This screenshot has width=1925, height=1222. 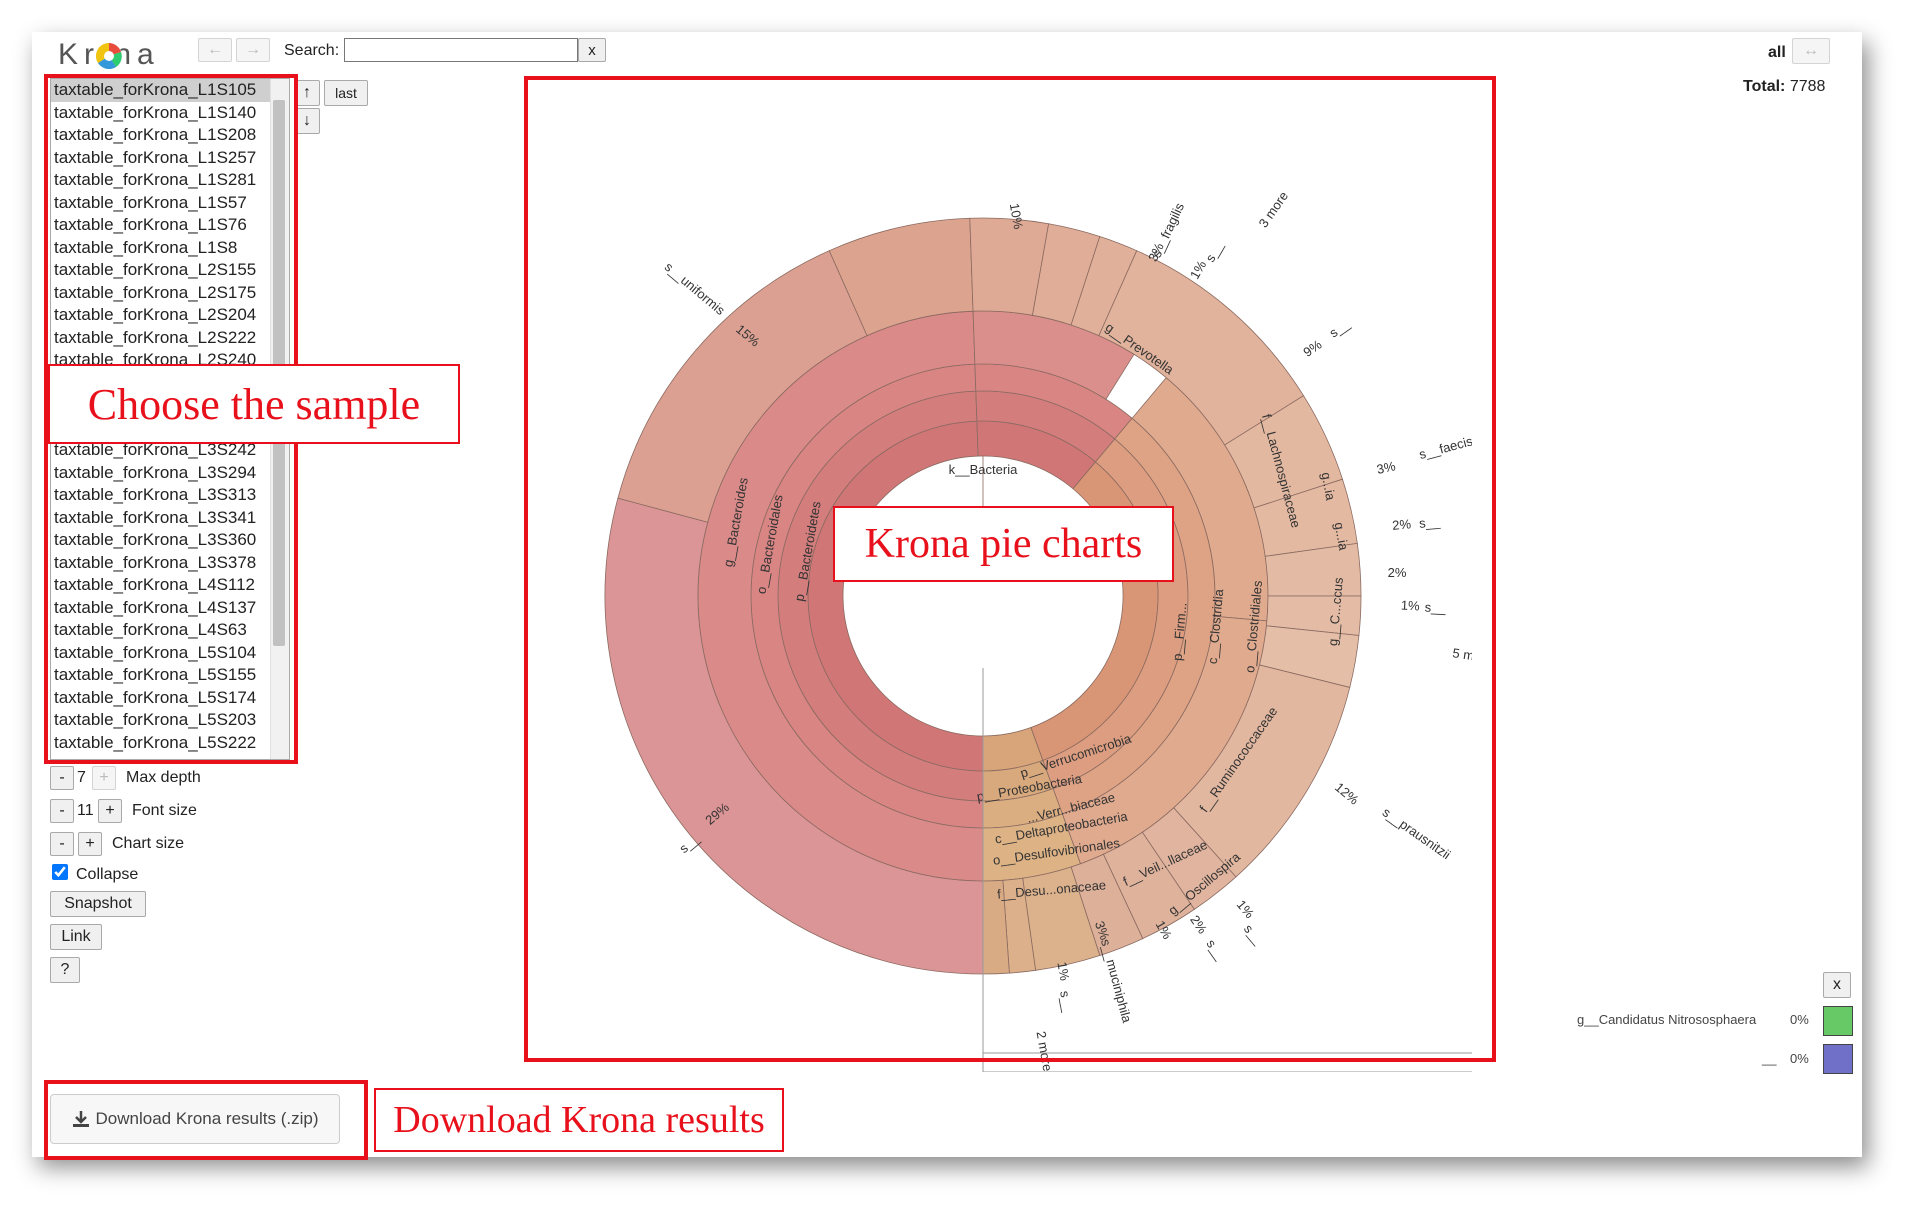 What do you see at coordinates (104, 778) in the screenshot?
I see `max-depth-plus-button: +` at bounding box center [104, 778].